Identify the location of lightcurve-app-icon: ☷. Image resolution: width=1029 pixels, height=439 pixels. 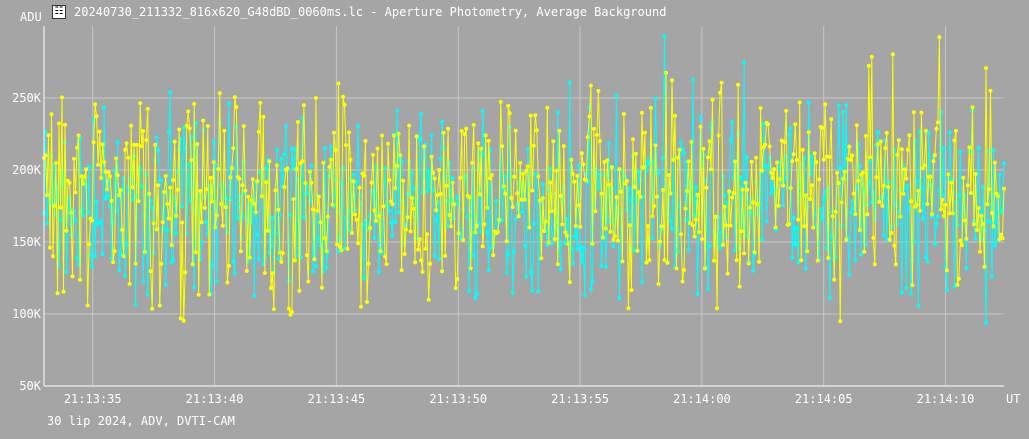
(59, 12).